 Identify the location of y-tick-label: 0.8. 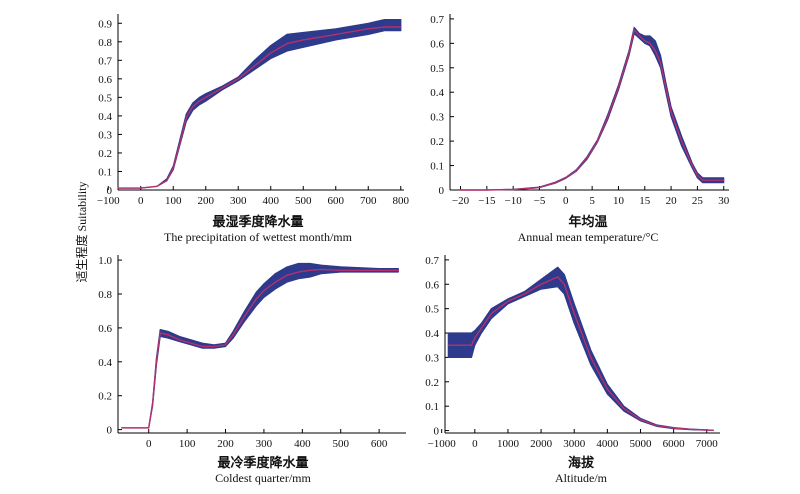
(105, 295).